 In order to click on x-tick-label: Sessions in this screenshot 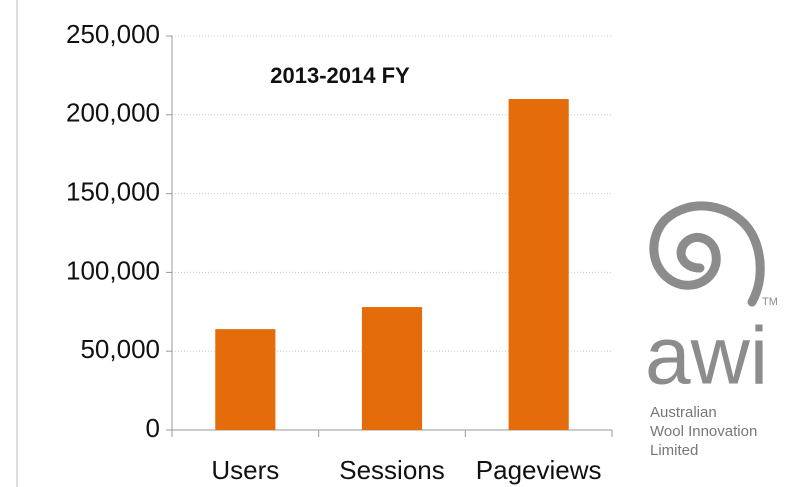, I will do `click(392, 470)`.